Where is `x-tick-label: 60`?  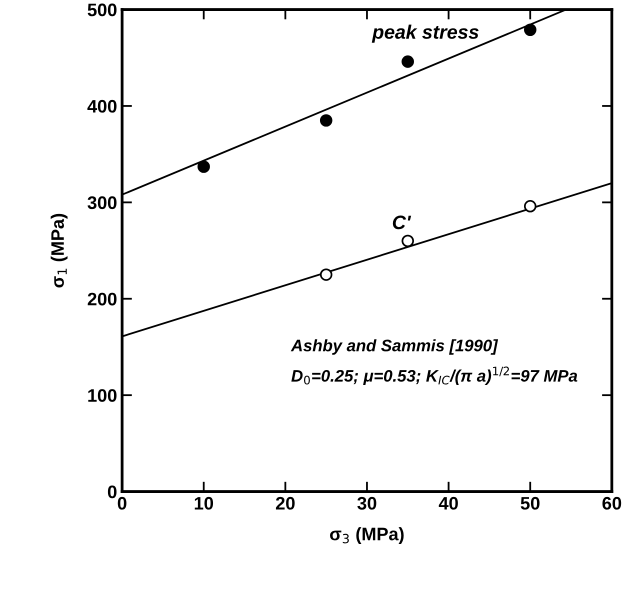
x-tick-label: 60 is located at coordinates (612, 503).